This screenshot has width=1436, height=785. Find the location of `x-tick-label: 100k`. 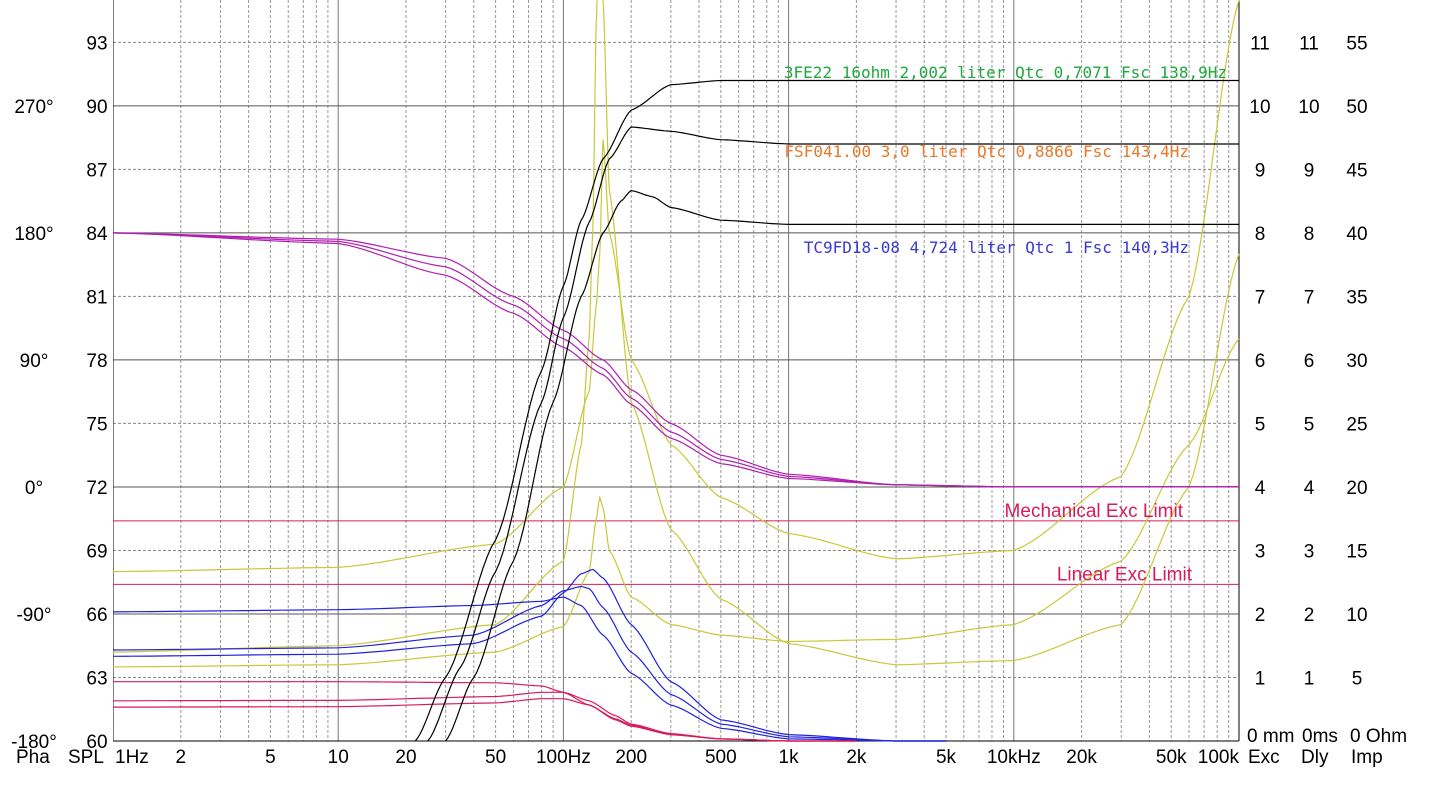

x-tick-label: 100k is located at coordinates (1219, 757).